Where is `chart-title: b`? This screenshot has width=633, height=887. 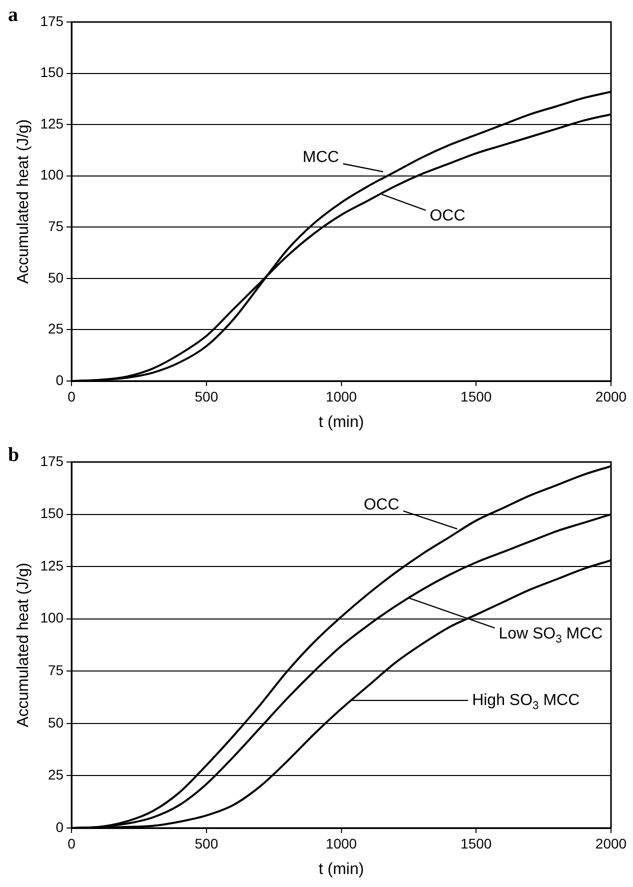
chart-title: b is located at coordinates (14, 455).